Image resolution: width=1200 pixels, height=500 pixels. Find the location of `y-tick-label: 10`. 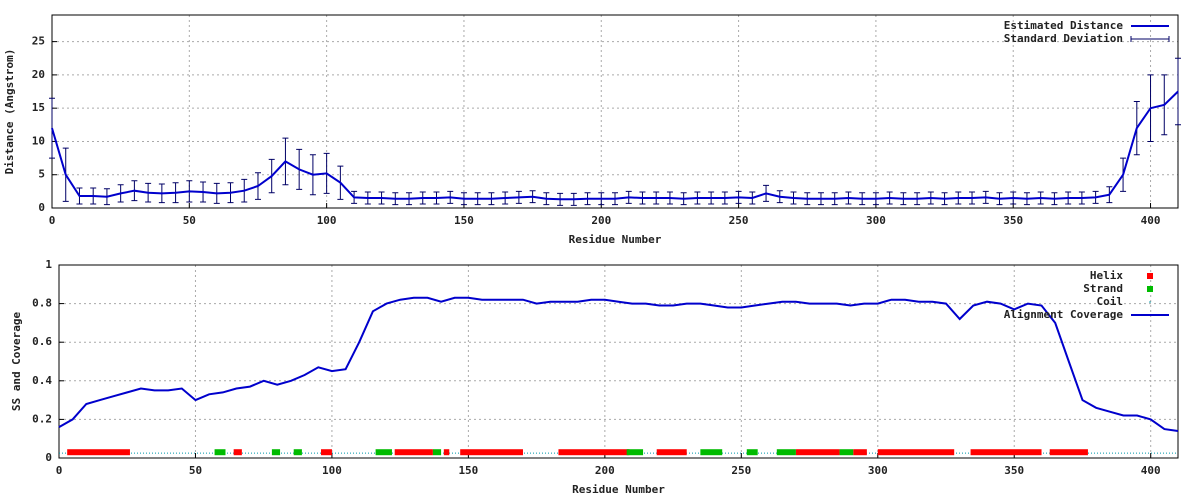

y-tick-label: 10 is located at coordinates (38, 140).